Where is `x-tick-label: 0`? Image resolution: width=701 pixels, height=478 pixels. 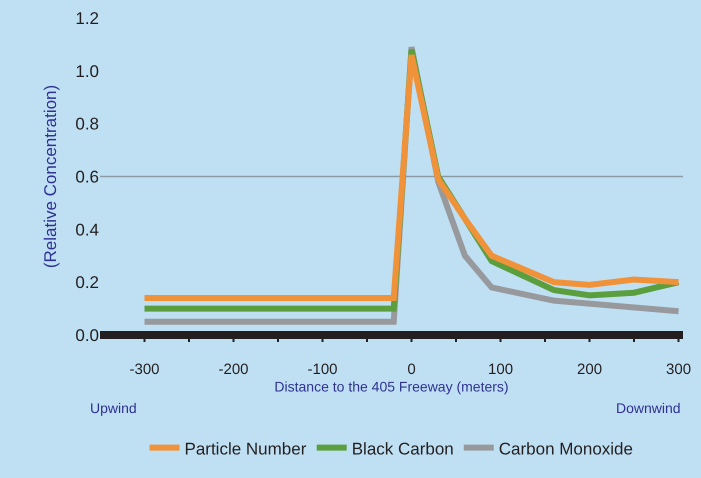 x-tick-label: 0 is located at coordinates (411, 369).